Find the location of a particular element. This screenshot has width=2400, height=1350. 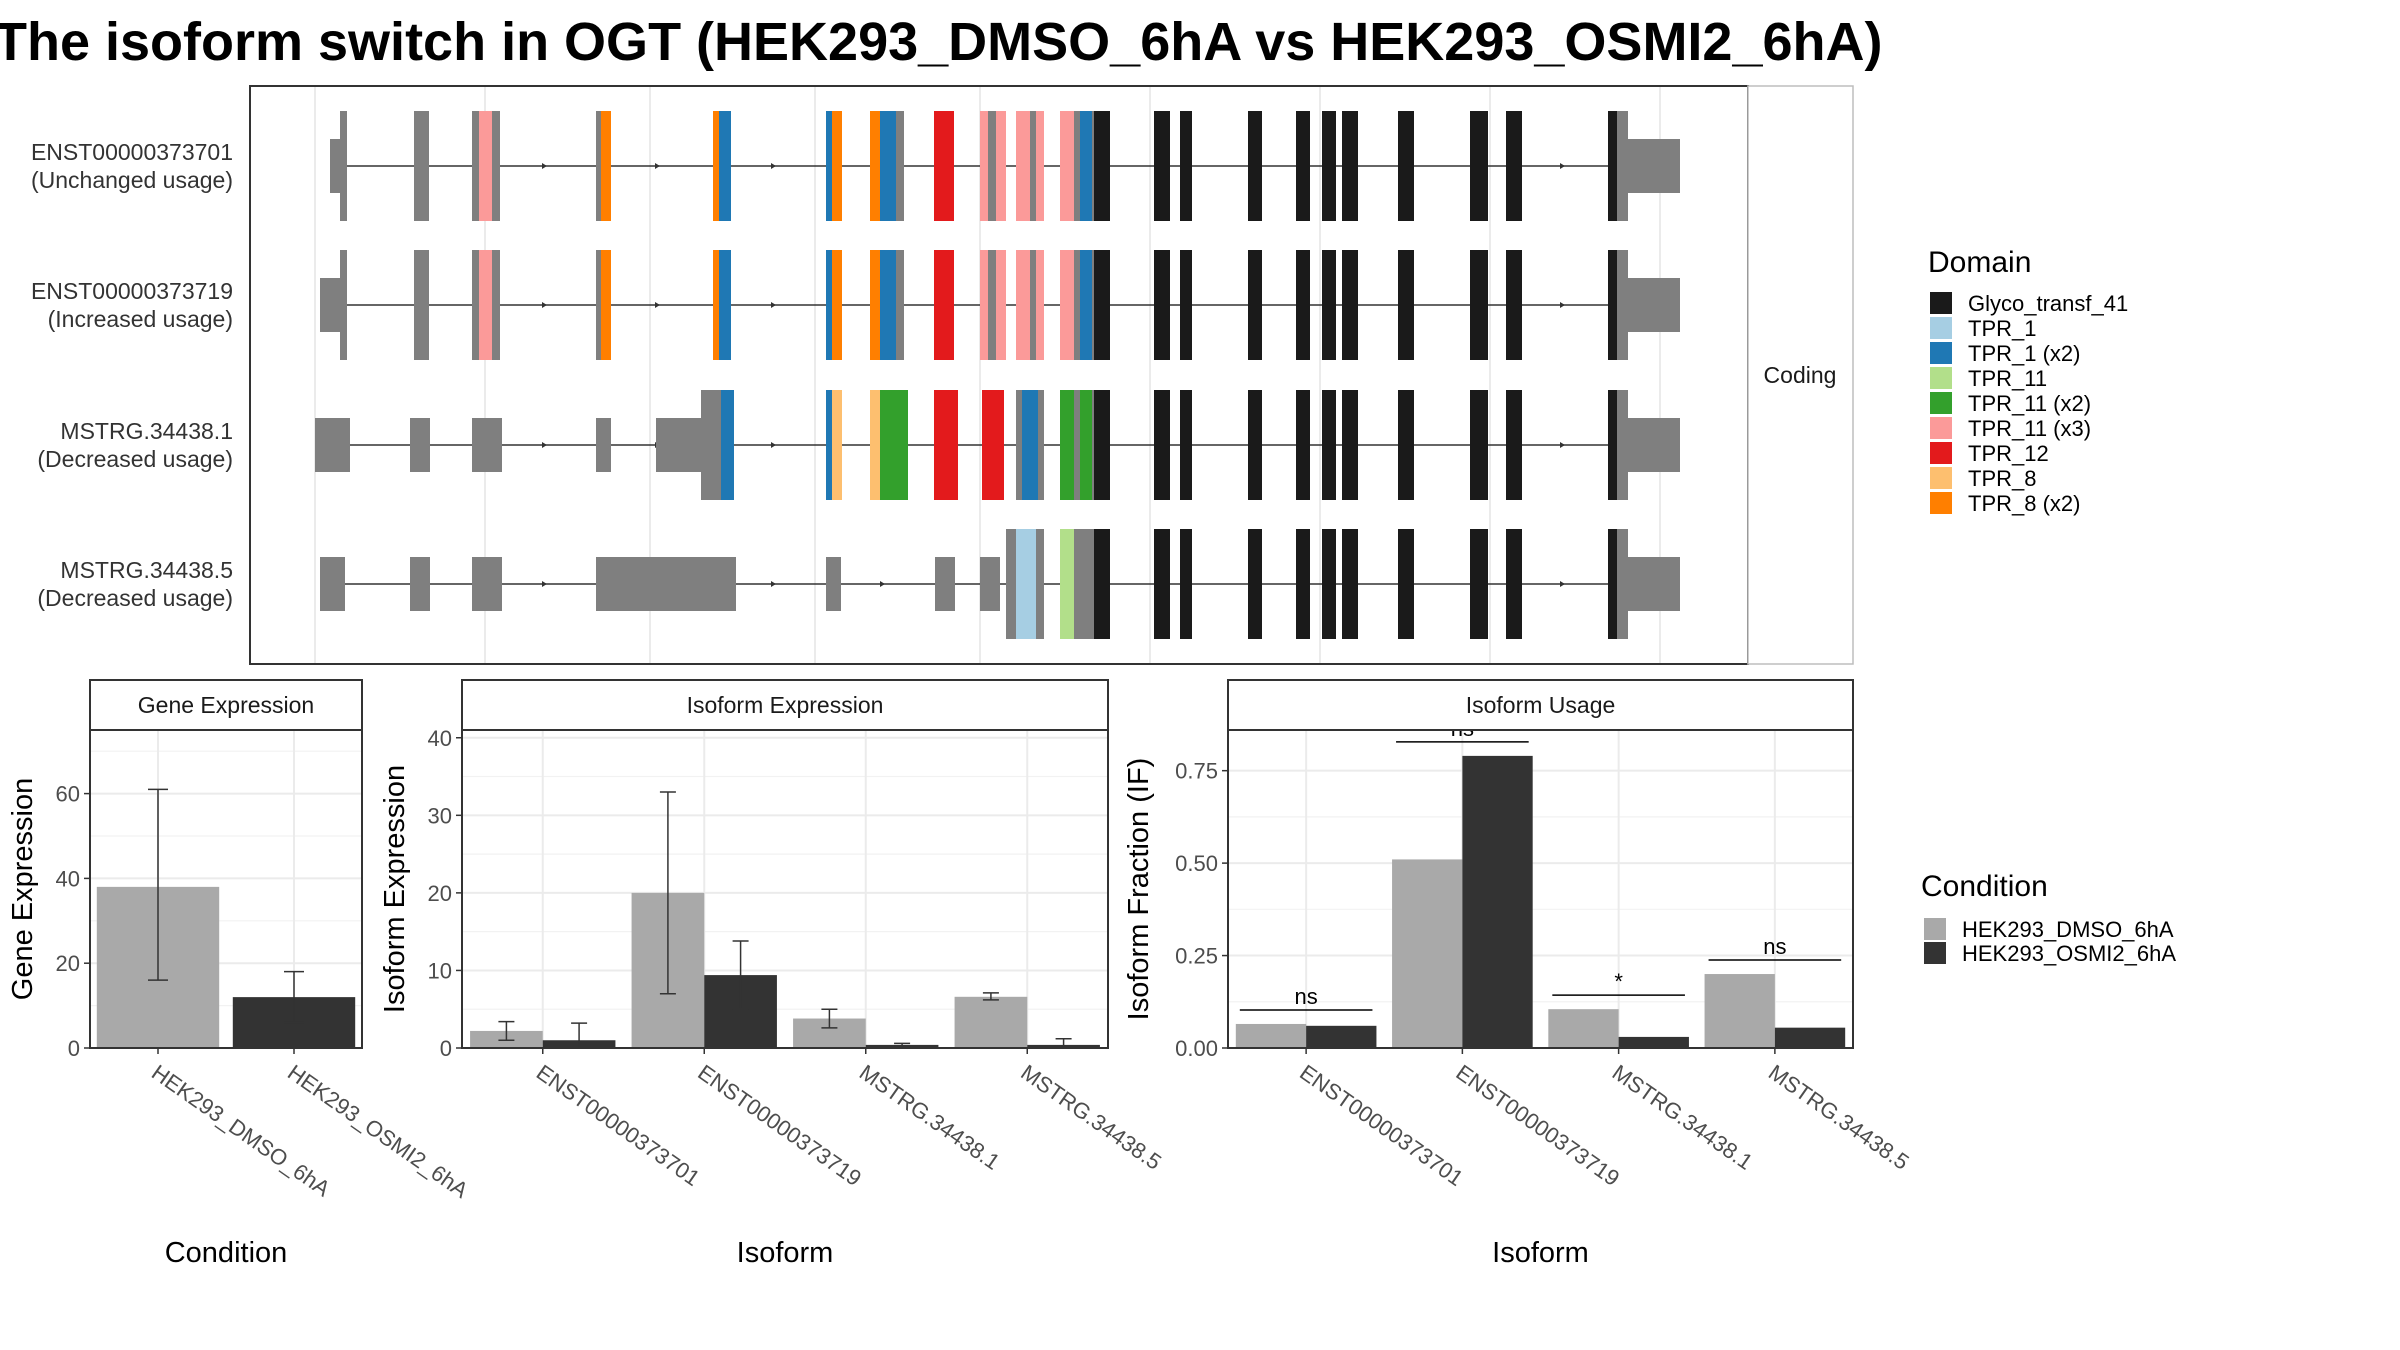

condition-legend-swatch-osmi is located at coordinates (1935, 953).